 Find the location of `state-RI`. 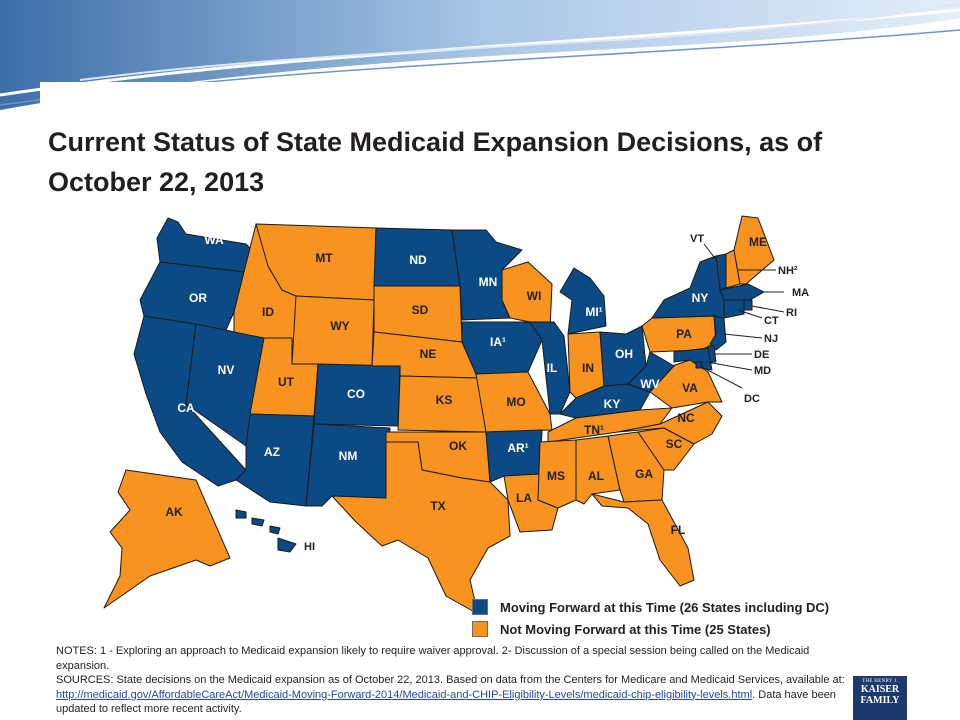

state-RI is located at coordinates (748, 305).